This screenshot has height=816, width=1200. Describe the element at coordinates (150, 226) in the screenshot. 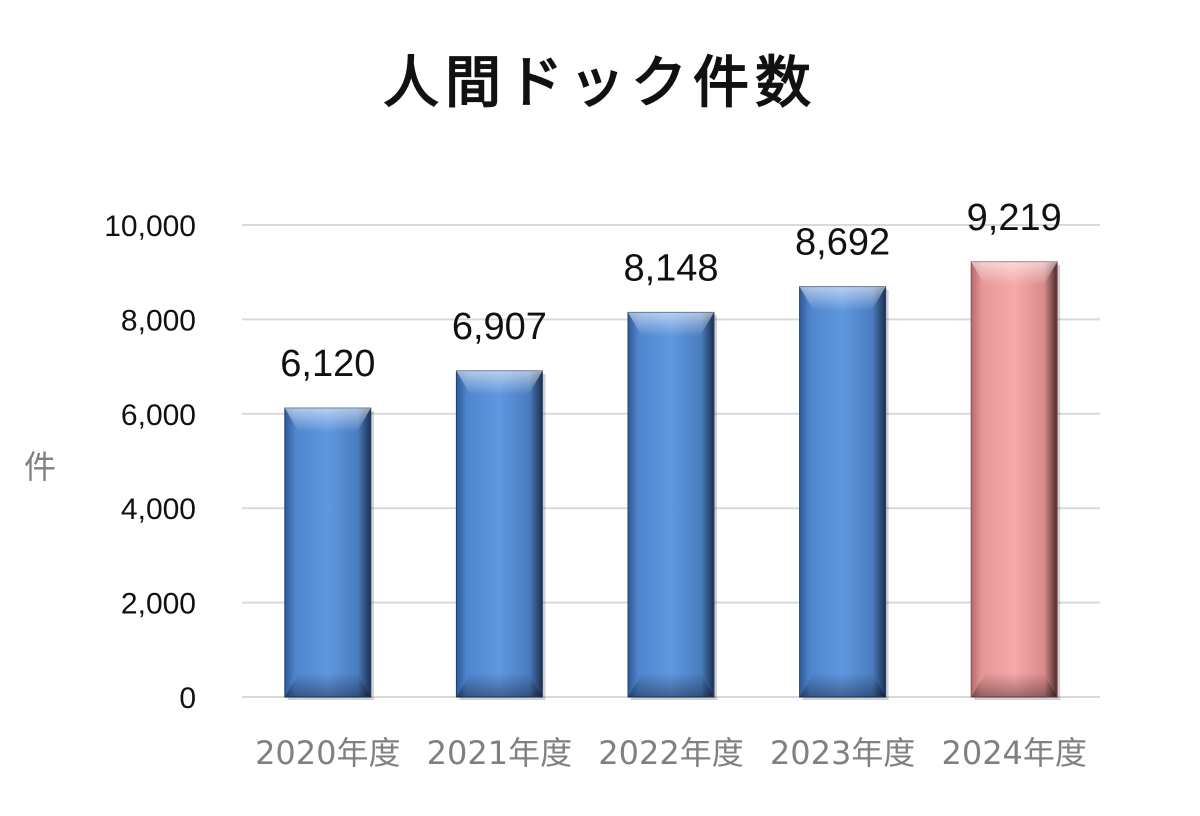

I see `y-tick-label: 10,000` at that location.